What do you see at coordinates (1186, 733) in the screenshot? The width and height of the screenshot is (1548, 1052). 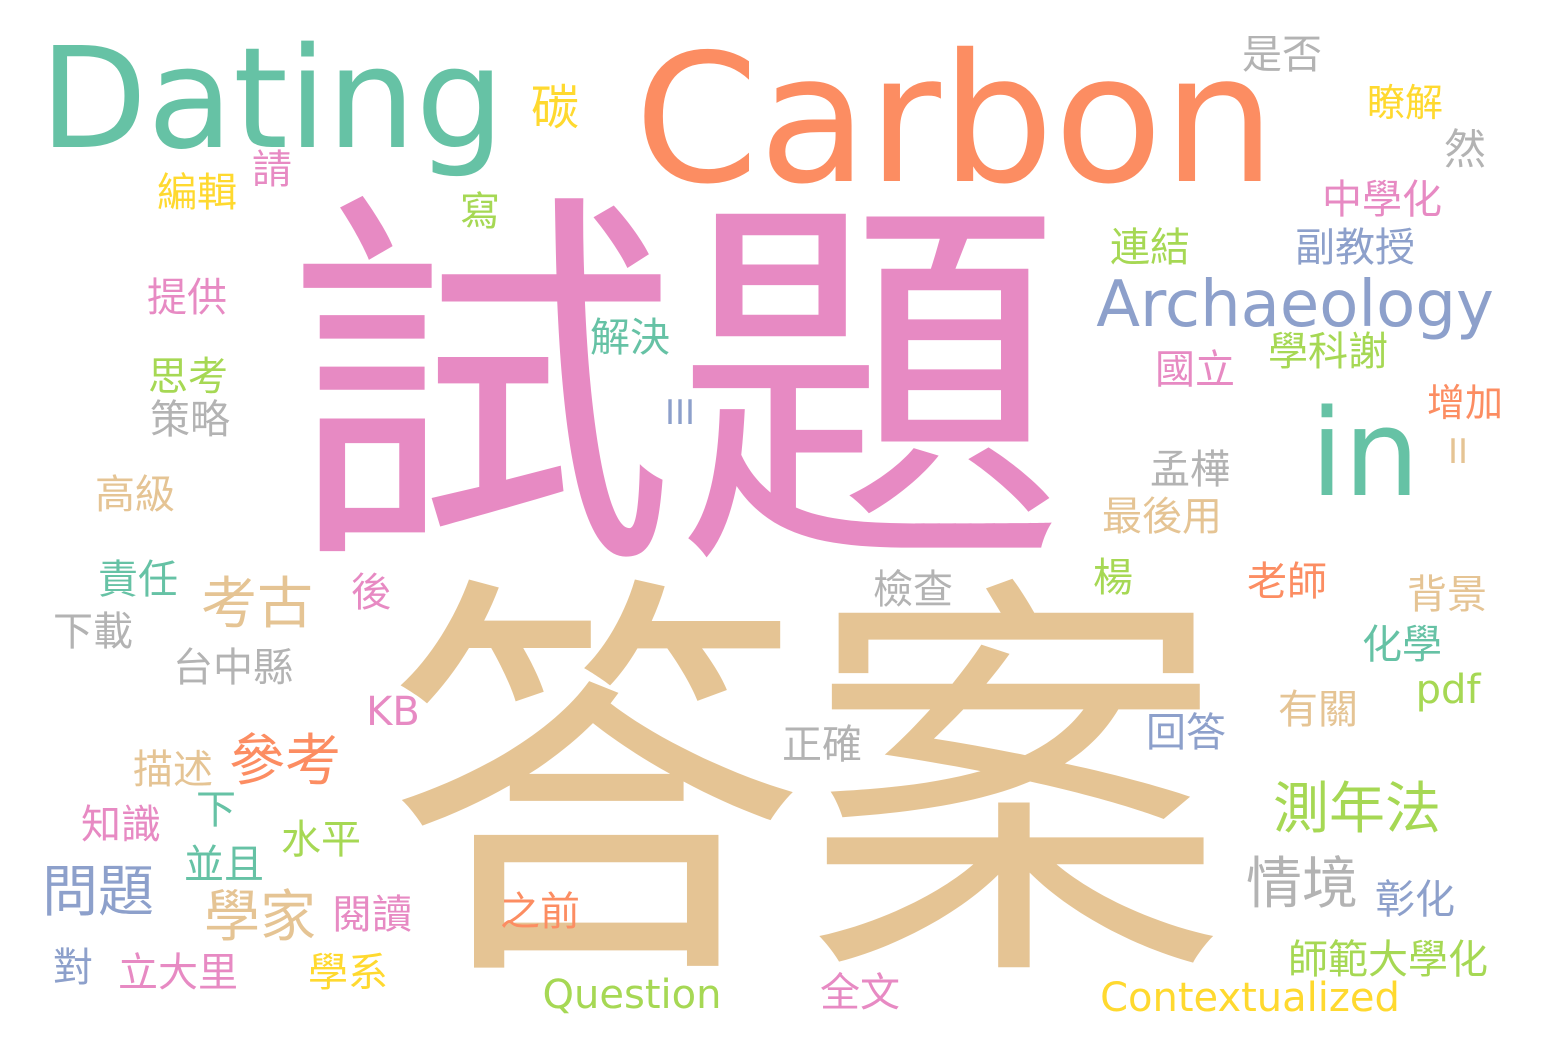 I see `word-huida: 回答` at bounding box center [1186, 733].